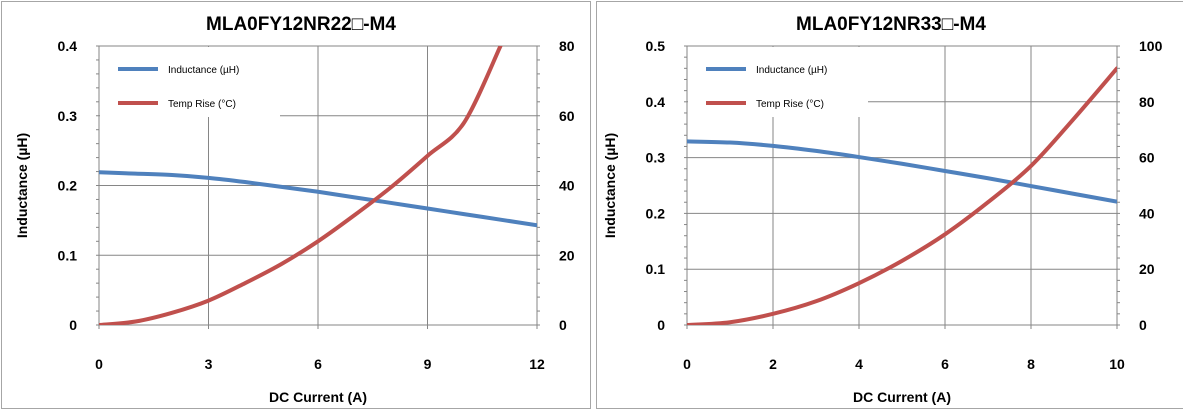 This screenshot has height=412, width=1183. I want to click on x-tick-label: 12, so click(537, 364).